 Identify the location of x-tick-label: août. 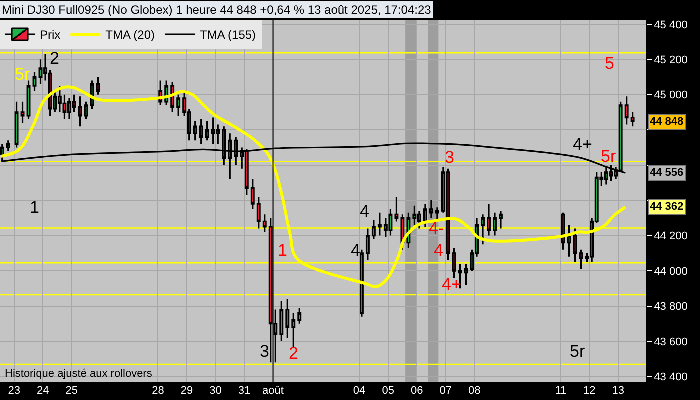
(273, 391).